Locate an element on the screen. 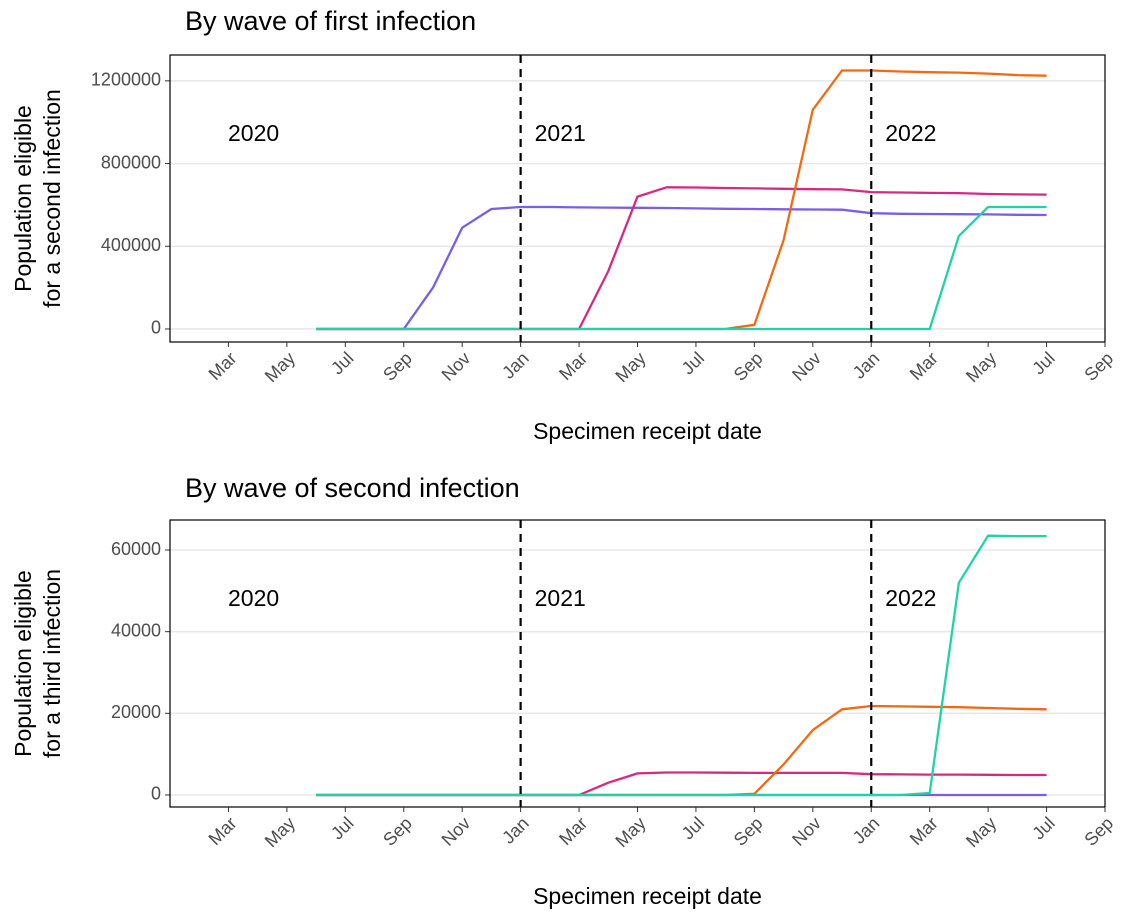 The height and width of the screenshot is (912, 1121). y-tick-label: 800000 is located at coordinates (131, 162).